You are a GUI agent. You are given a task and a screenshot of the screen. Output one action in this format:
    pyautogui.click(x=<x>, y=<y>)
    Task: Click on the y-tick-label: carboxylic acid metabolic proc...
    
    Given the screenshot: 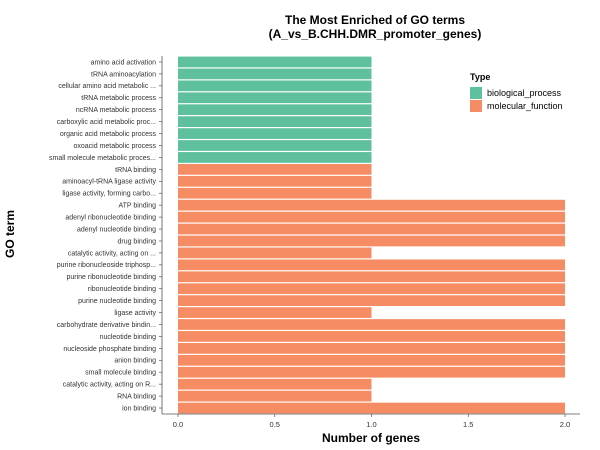 What is the action you would take?
    pyautogui.click(x=106, y=122)
    